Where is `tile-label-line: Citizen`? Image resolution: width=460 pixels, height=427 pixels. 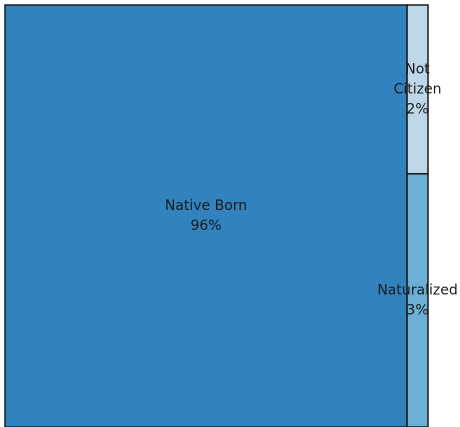 tile-label-line: Citizen is located at coordinates (418, 89).